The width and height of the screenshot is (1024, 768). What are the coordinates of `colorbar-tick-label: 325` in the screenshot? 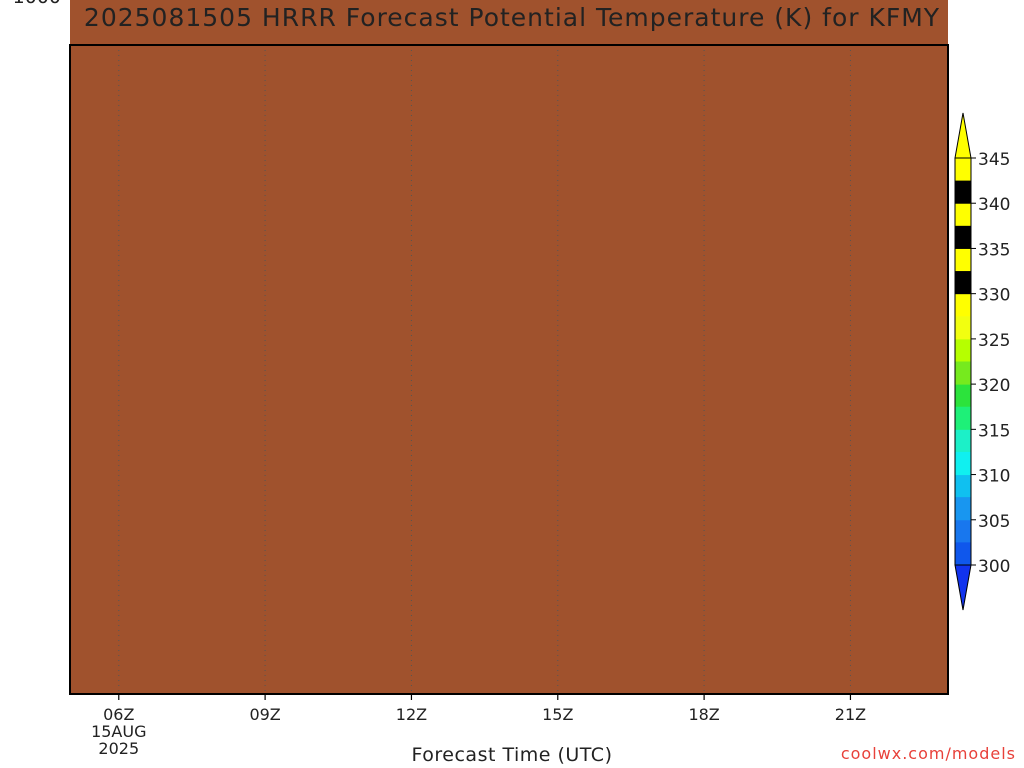 It's located at (994, 341).